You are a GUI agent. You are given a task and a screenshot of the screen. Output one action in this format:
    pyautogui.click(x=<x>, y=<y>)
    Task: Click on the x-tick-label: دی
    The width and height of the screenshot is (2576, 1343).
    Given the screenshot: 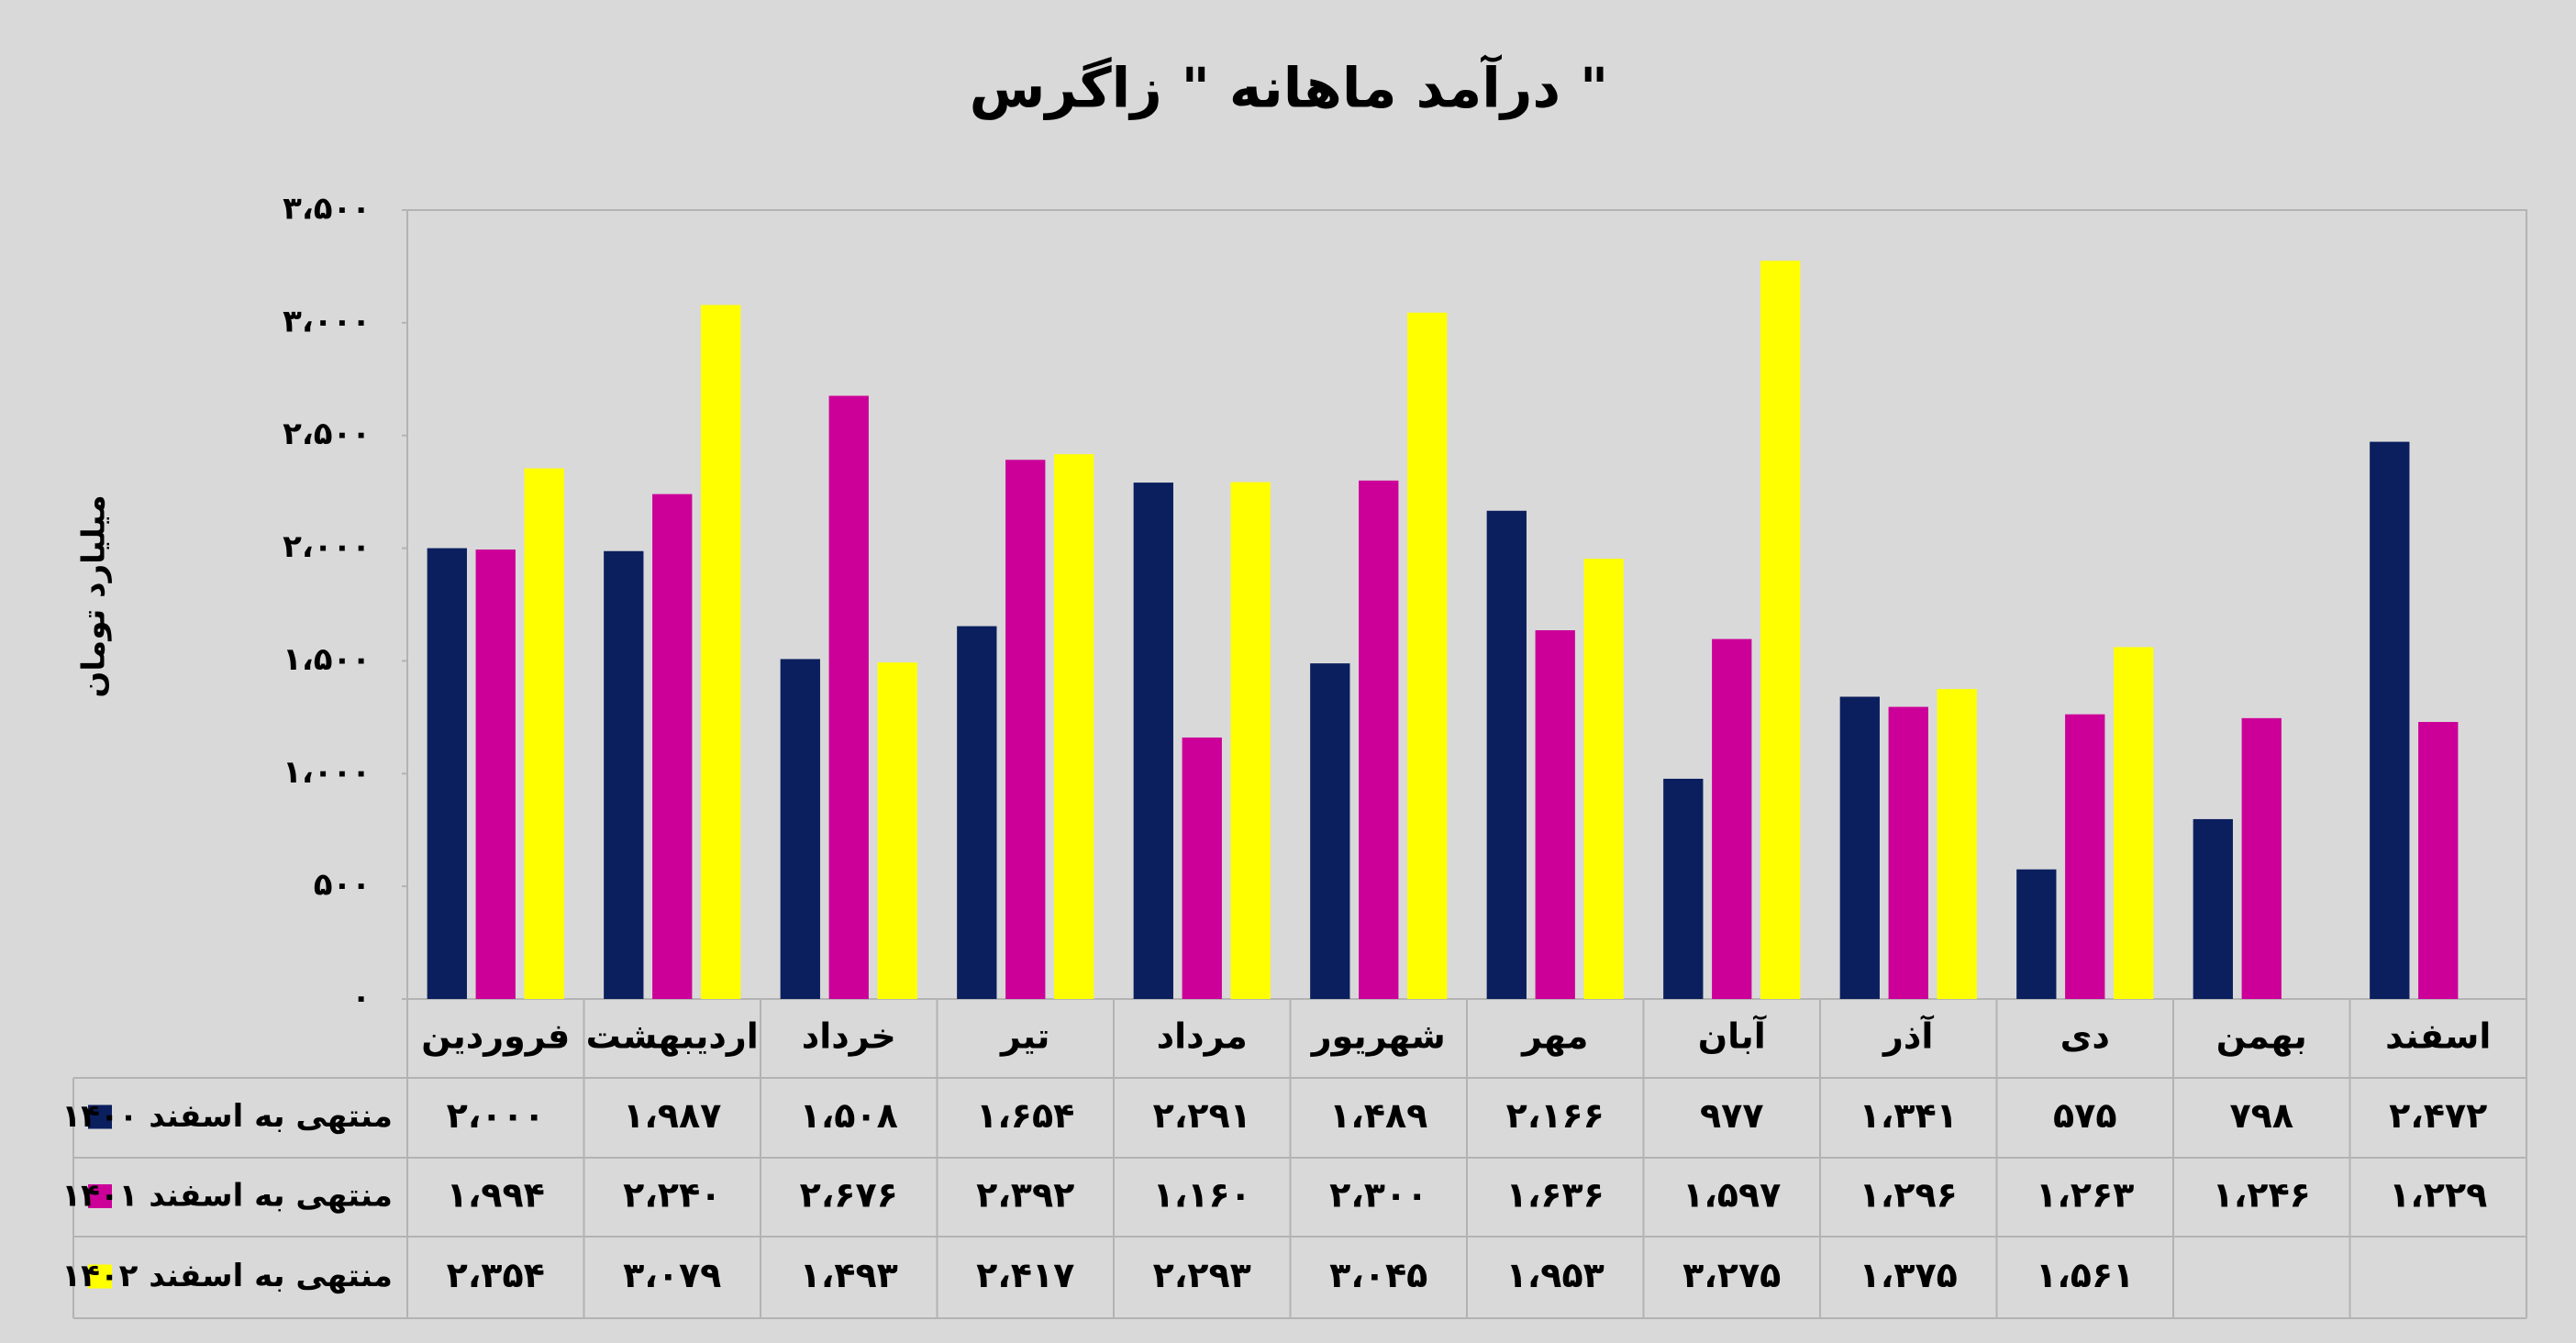 What is the action you would take?
    pyautogui.click(x=2085, y=1037)
    